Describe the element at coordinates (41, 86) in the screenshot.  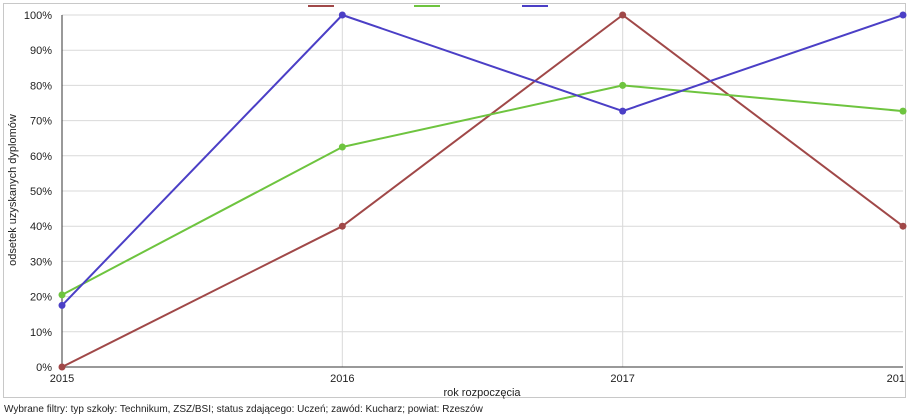
I see `y-tick-label: 80%` at that location.